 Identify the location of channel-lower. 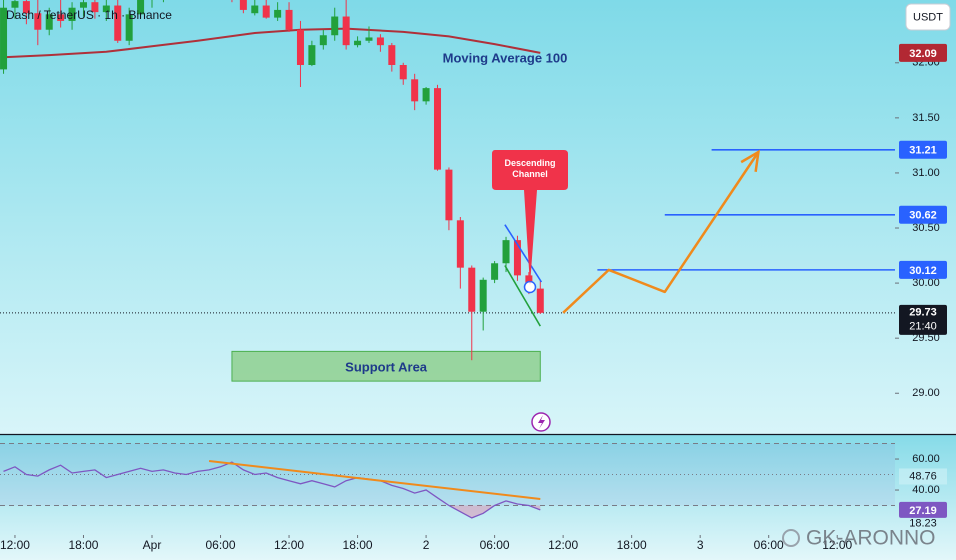
(522, 296).